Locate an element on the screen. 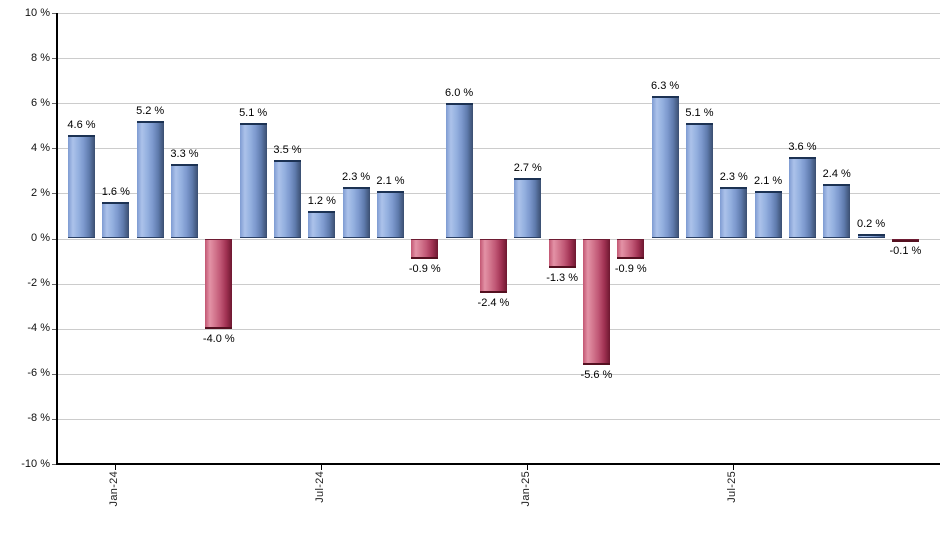 This screenshot has width=940, height=550. y-axis-label: 4 % is located at coordinates (40, 147).